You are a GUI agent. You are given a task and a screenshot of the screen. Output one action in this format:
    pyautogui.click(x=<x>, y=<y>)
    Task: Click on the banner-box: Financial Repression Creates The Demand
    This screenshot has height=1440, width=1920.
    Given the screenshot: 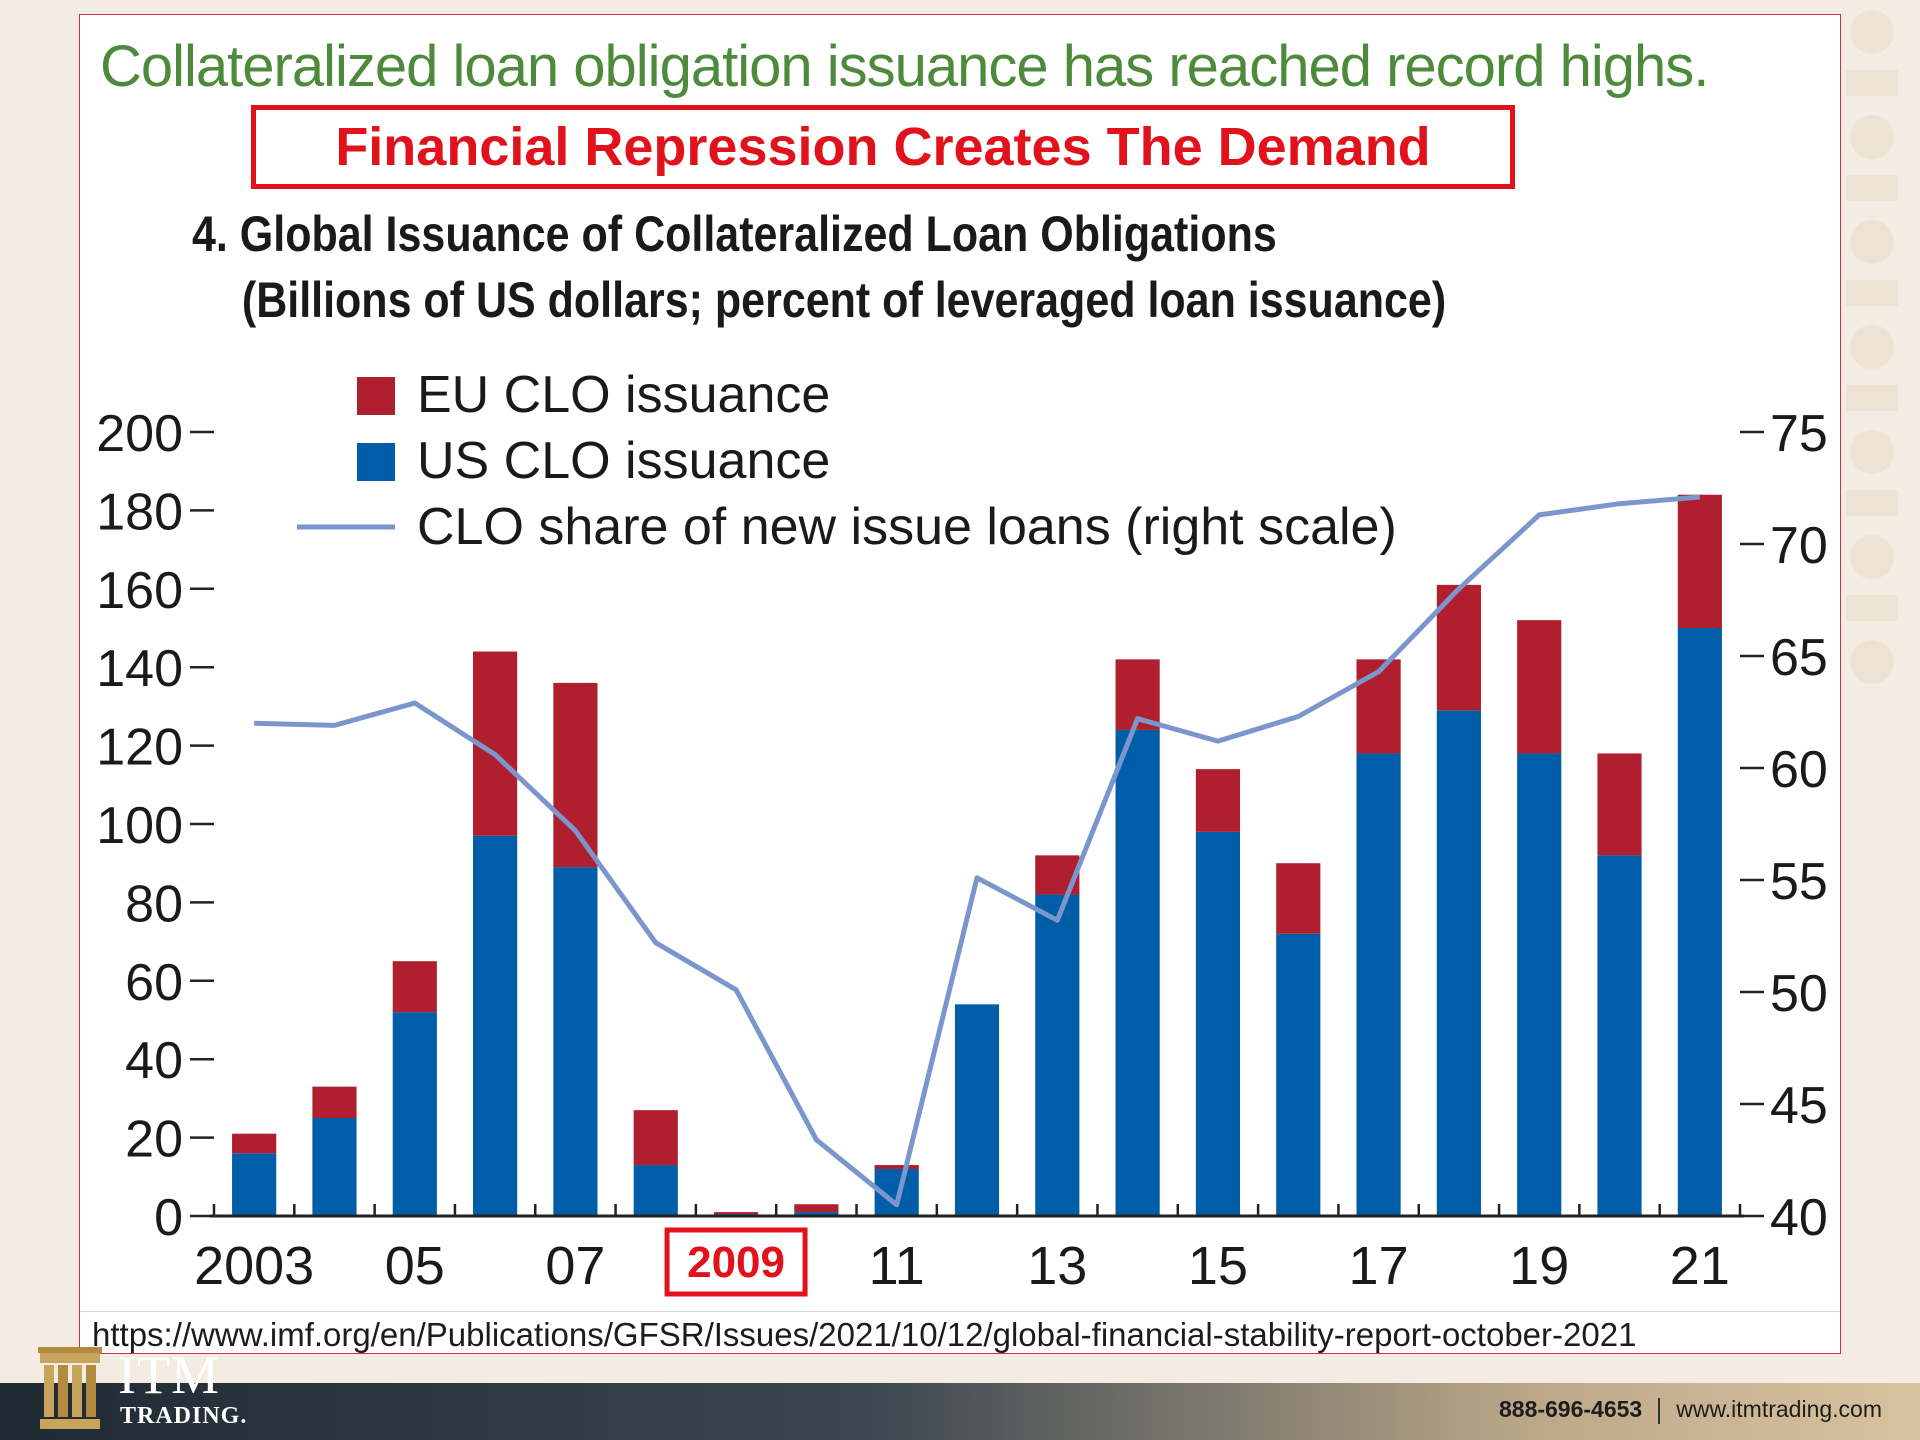 What is the action you would take?
    pyautogui.click(x=883, y=147)
    